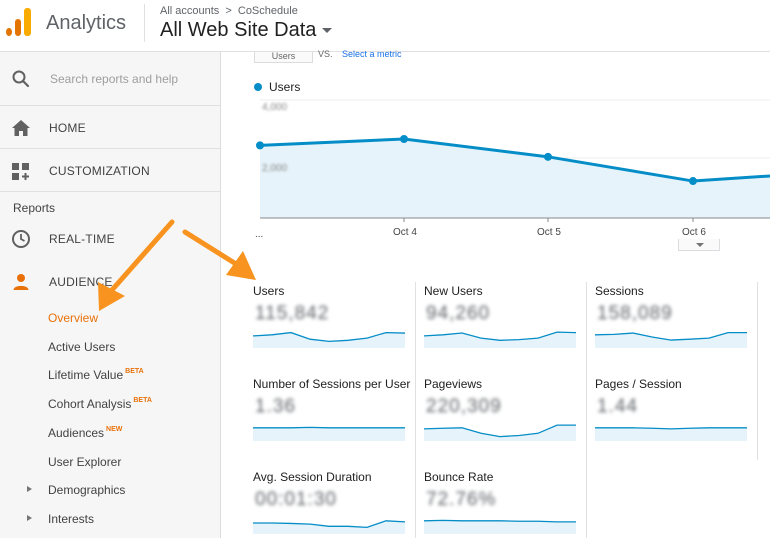 The height and width of the screenshot is (538, 770). I want to click on card-title: Avg. Session Duration, so click(312, 477).